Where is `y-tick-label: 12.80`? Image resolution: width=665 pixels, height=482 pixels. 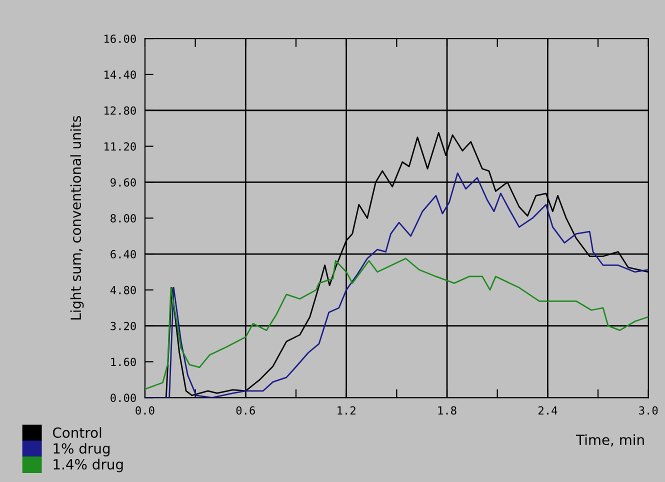 y-tick-label: 12.80 is located at coordinates (120, 110).